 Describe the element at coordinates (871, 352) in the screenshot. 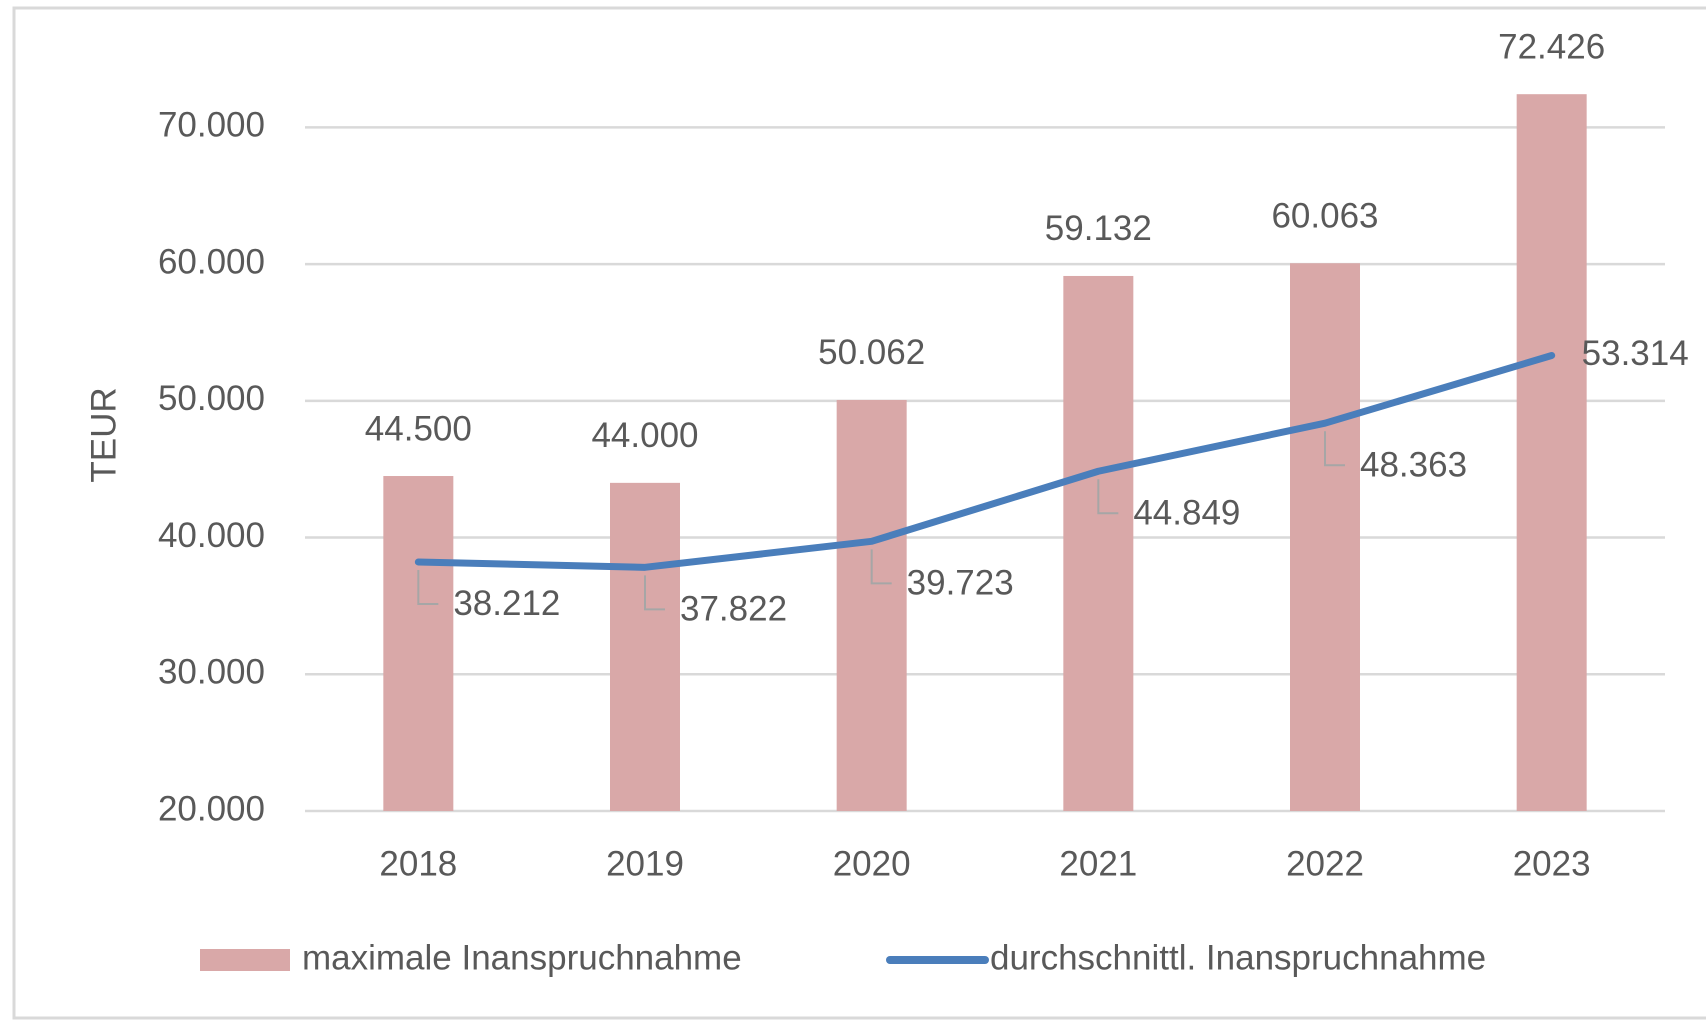

I see `bar-value-label: 50.062` at that location.